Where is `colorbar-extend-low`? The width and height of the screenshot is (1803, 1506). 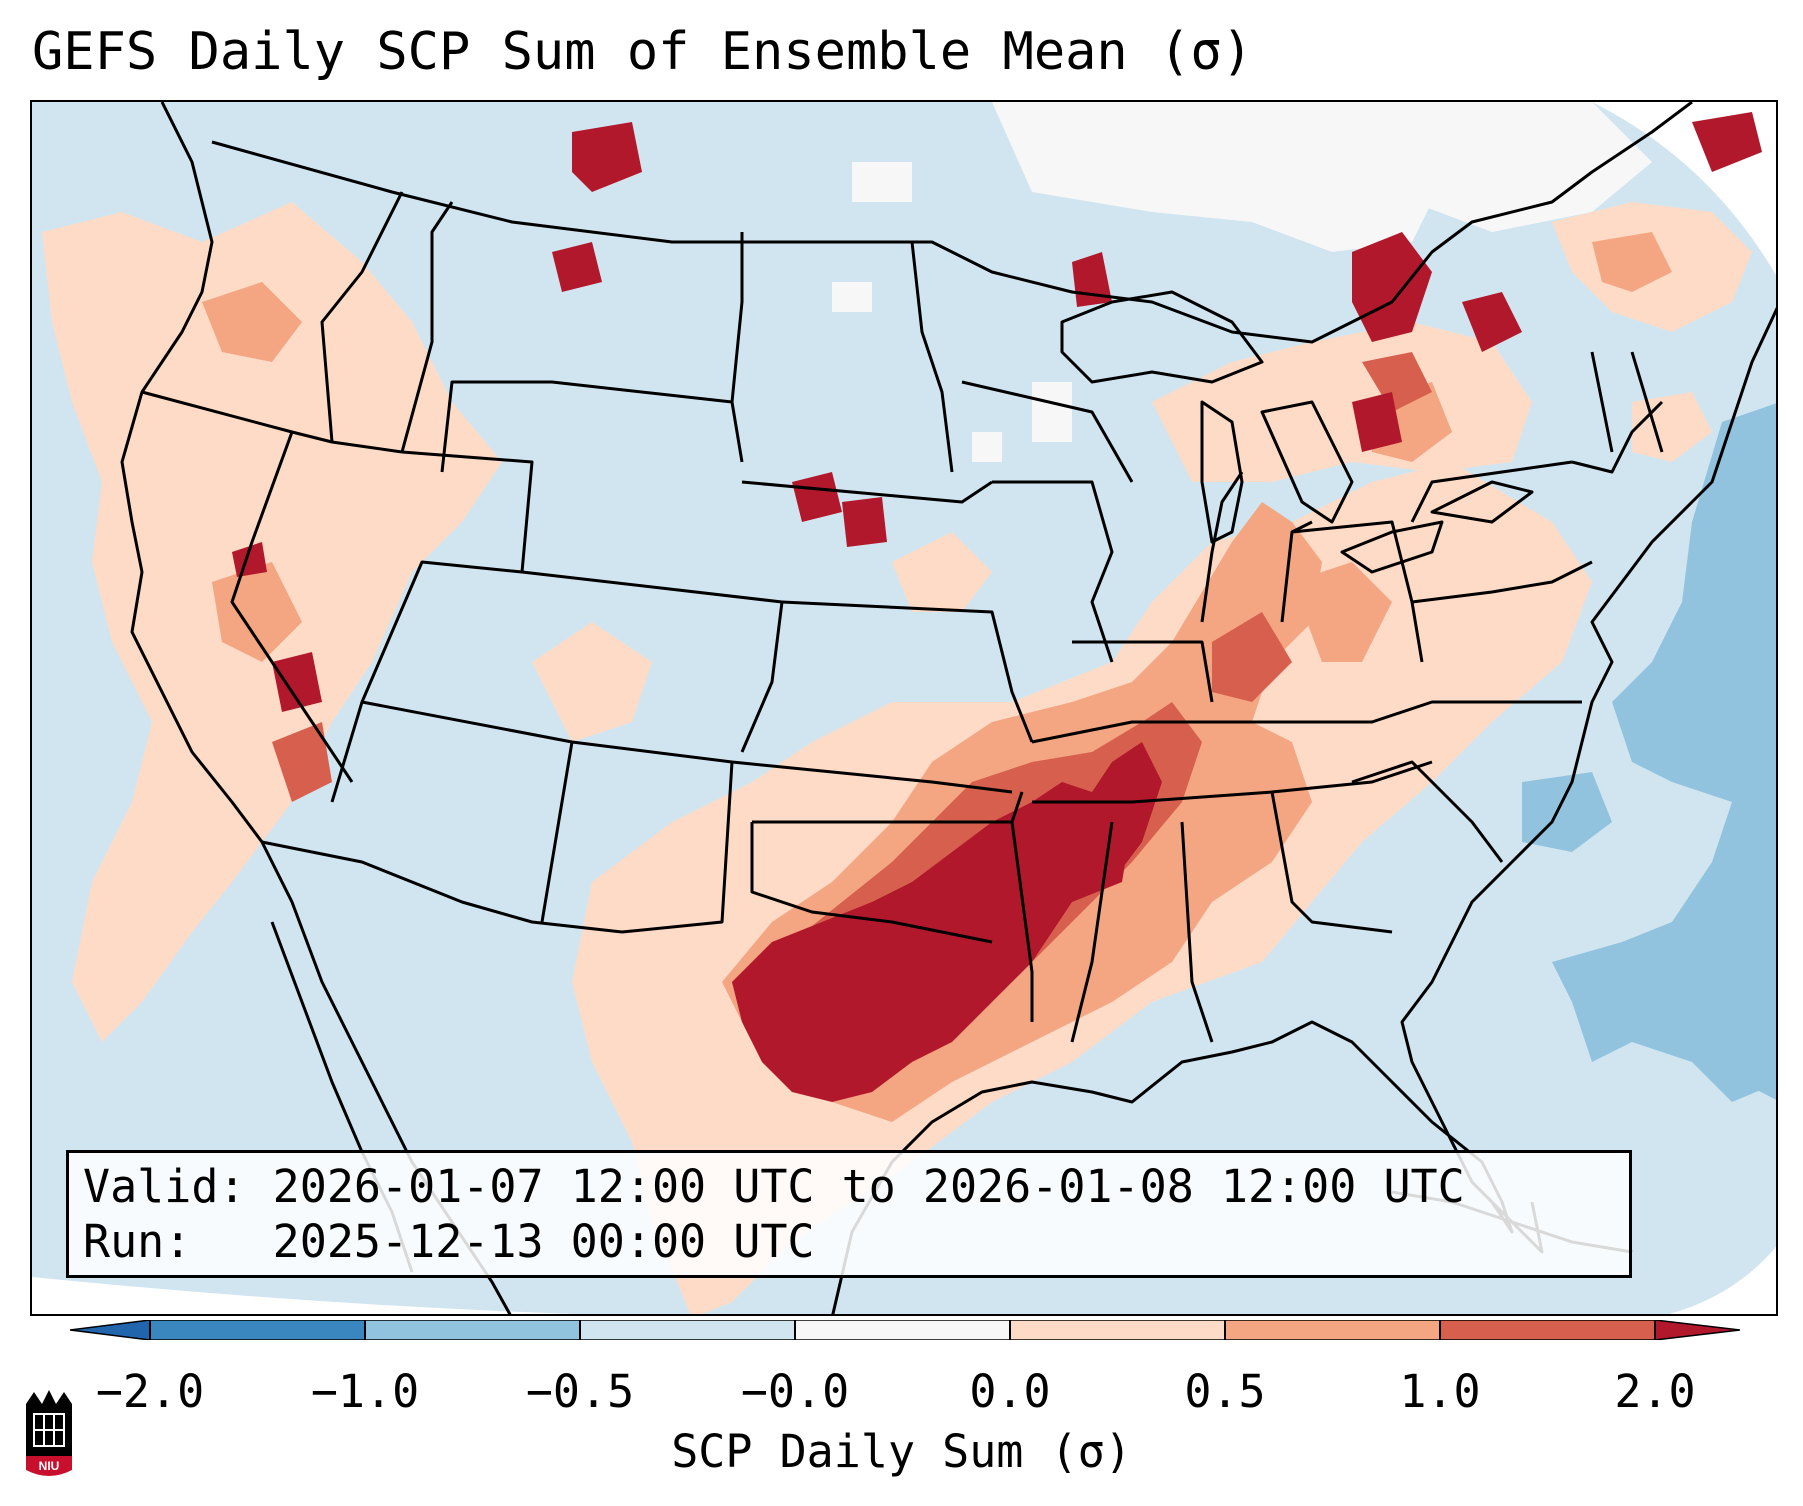 colorbar-extend-low is located at coordinates (110, 1330).